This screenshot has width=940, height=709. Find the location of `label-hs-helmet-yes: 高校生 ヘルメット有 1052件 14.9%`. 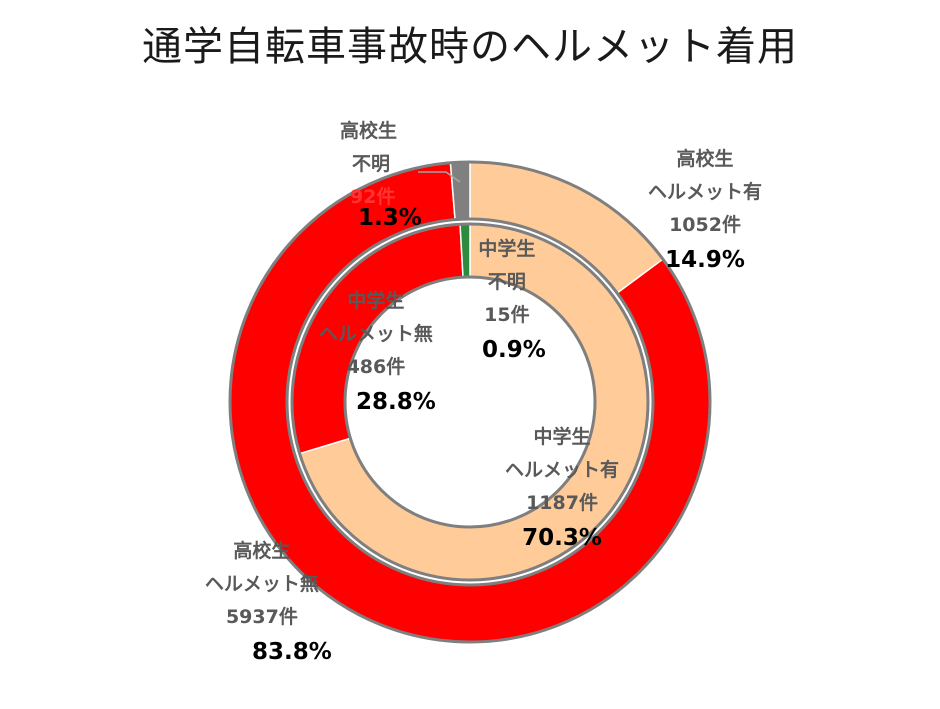

label-hs-helmet-yes: 高校生 ヘルメット有 1052件 14.9% is located at coordinates (705, 211).